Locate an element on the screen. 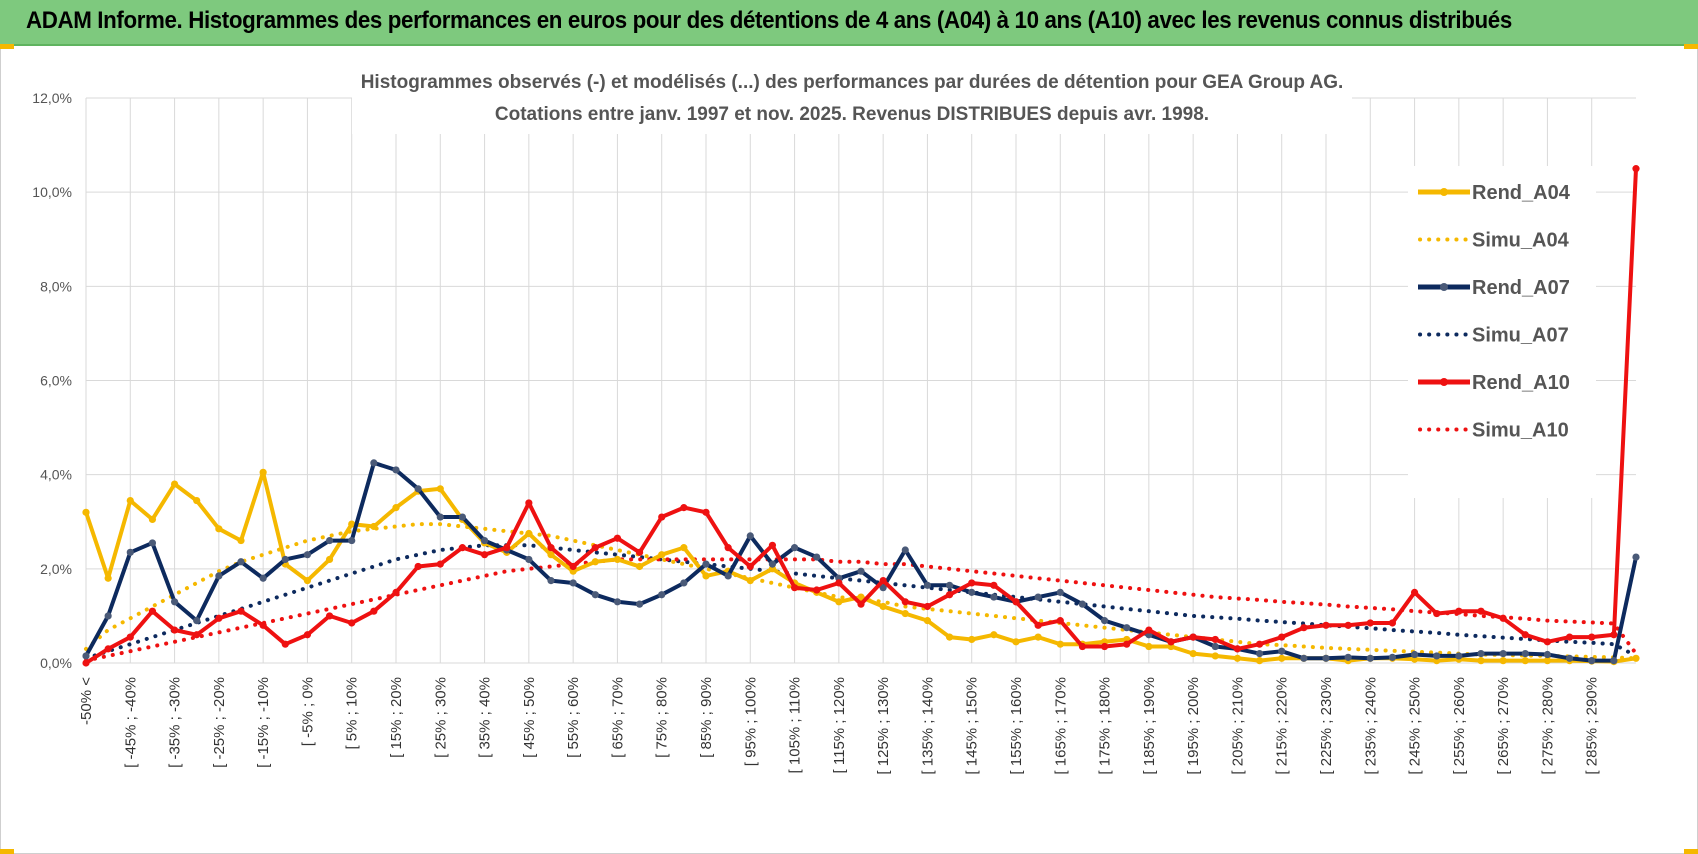 This screenshot has width=1698, height=854. x-tick-label: [ 255% ; 260% is located at coordinates (1459, 726).